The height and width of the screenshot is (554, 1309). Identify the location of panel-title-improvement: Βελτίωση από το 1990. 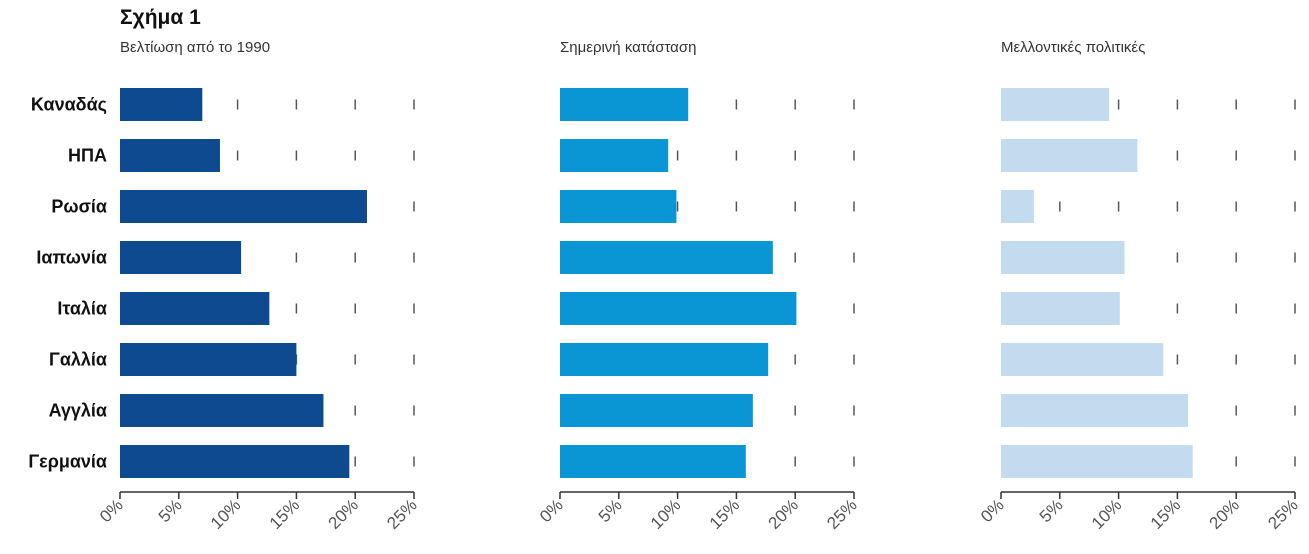
(195, 47).